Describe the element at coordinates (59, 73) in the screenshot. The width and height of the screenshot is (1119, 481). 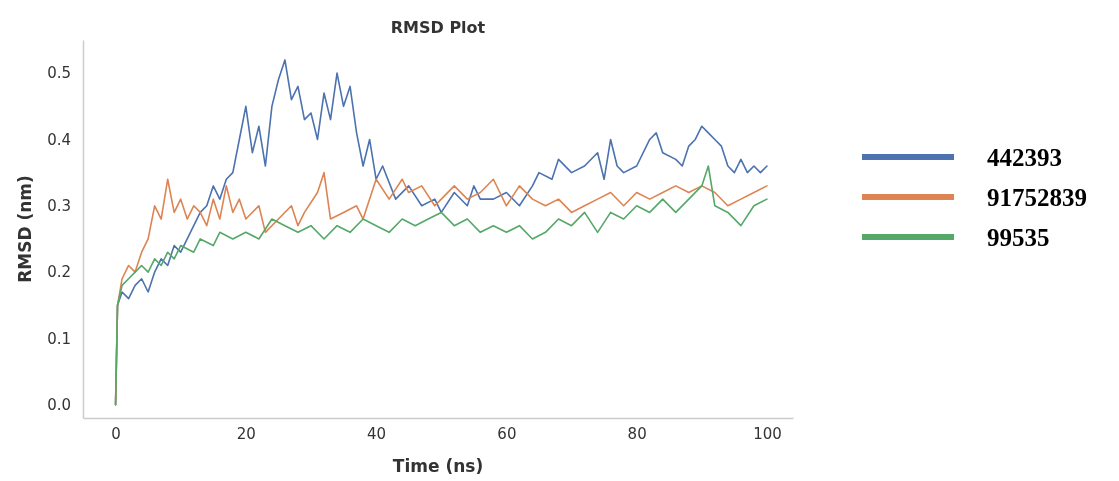
I see `y-tick-label: 0.5` at that location.